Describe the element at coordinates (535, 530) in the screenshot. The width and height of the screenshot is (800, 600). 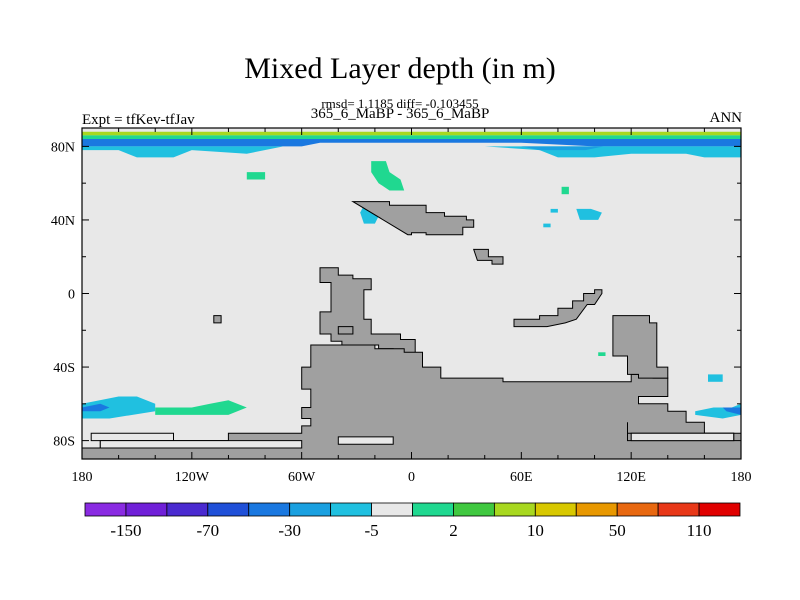
I see `colorbar-label: 10` at that location.